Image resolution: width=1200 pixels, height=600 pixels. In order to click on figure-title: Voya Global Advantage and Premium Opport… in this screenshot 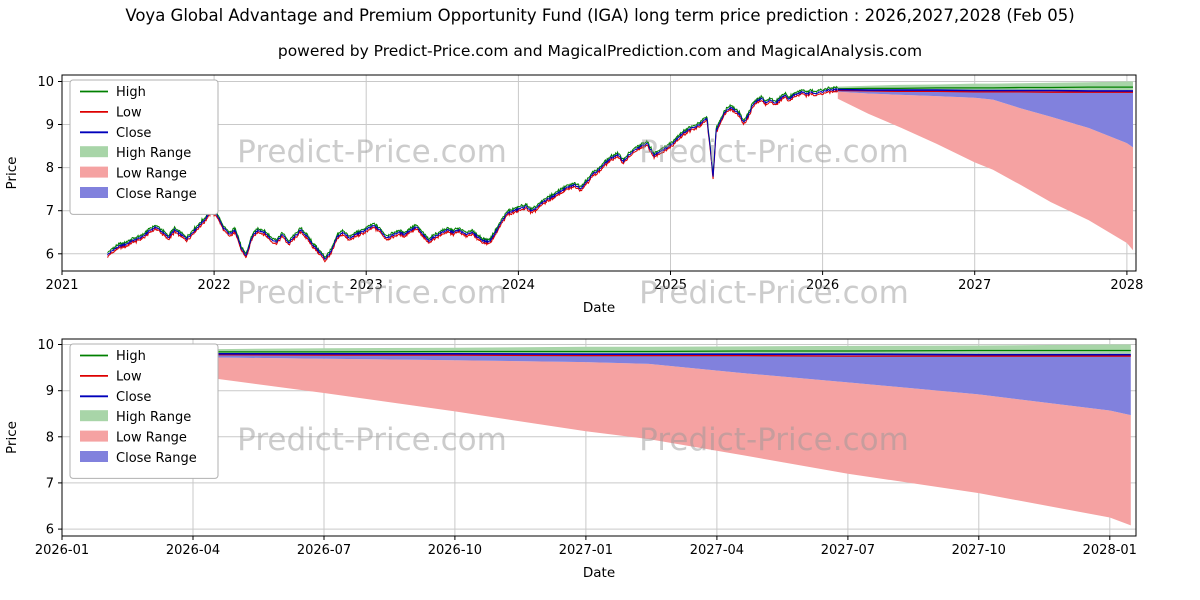, I will do `click(600, 15)`.